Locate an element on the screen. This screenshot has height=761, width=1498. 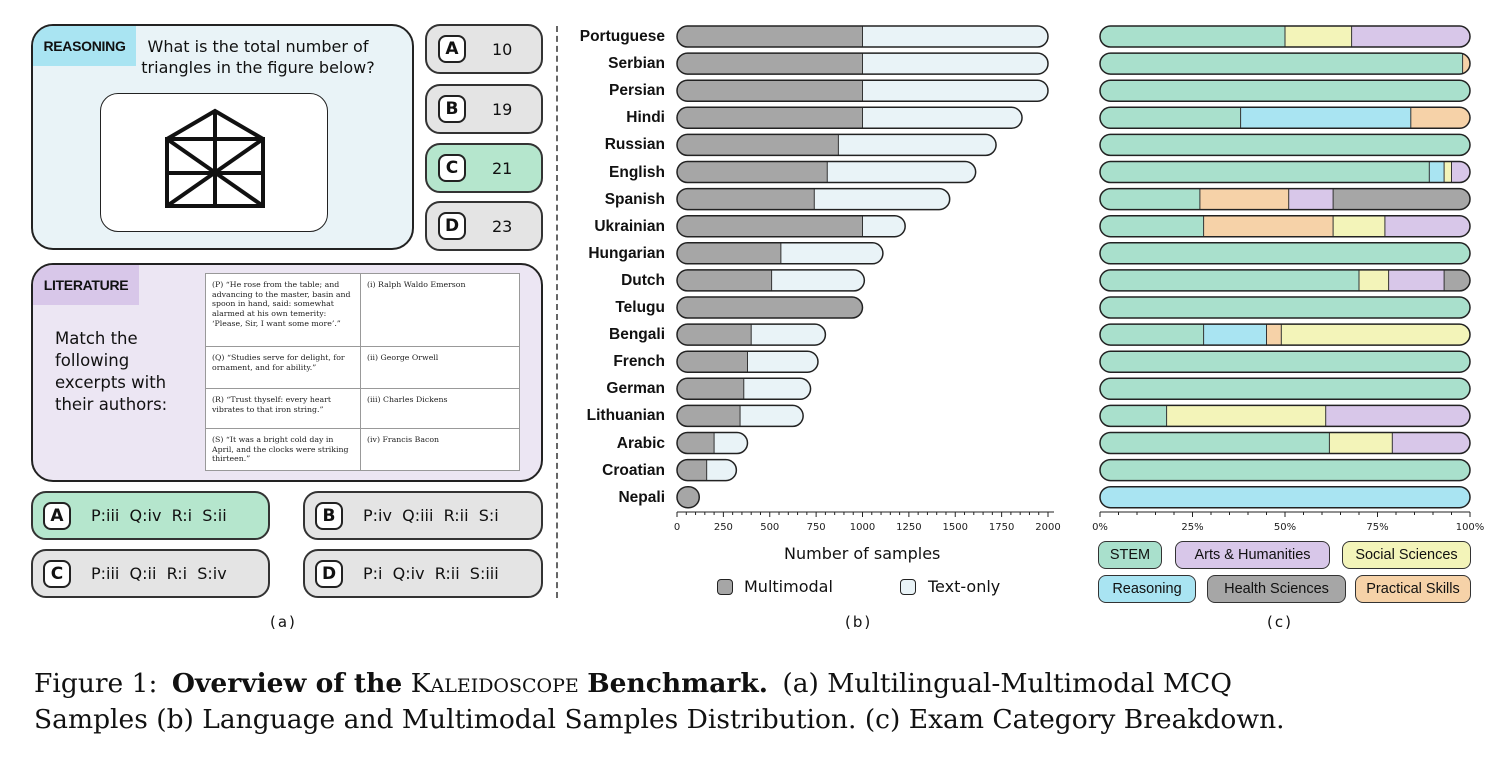
literature-option-c: C P:iii Q:ii R:i S:iv is located at coordinates (150, 573).